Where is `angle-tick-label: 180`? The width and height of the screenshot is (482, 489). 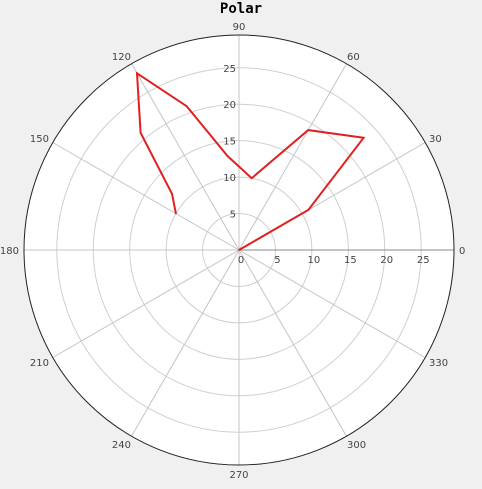 angle-tick-label: 180 is located at coordinates (9, 251).